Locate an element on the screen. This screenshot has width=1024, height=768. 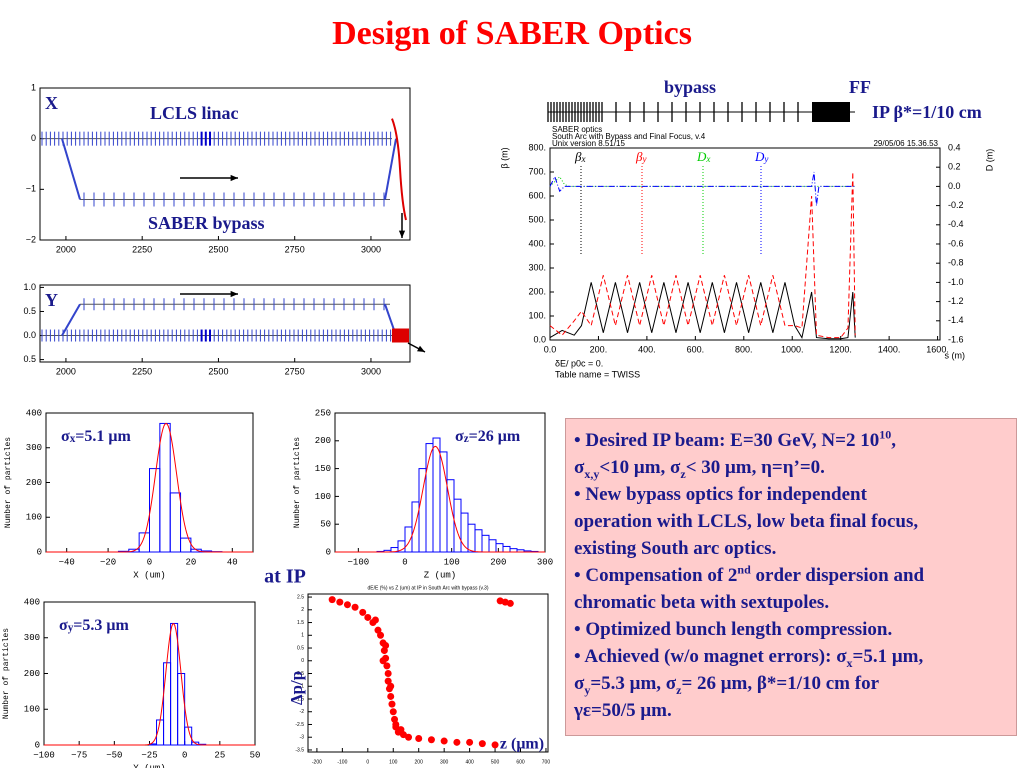
y-tick-label: 800. is located at coordinates (537, 147).